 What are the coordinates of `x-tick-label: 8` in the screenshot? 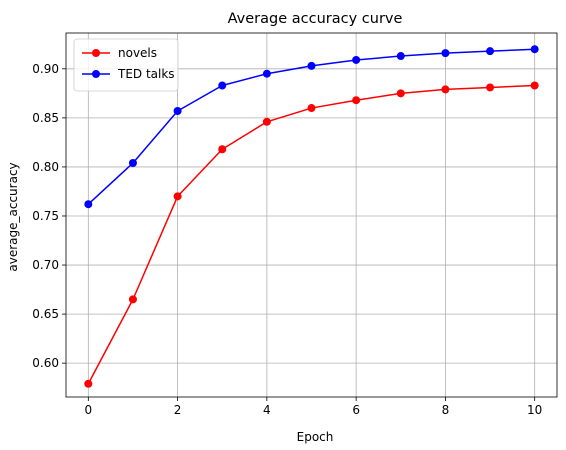 It's located at (446, 410).